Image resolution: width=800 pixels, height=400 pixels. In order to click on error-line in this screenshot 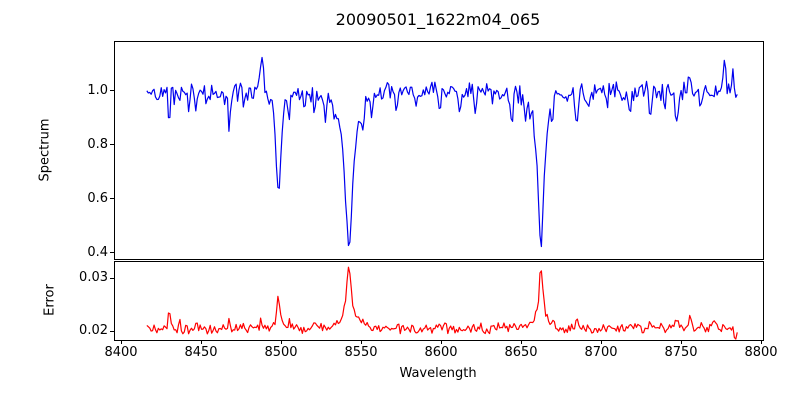, I will do `click(442, 303)`.